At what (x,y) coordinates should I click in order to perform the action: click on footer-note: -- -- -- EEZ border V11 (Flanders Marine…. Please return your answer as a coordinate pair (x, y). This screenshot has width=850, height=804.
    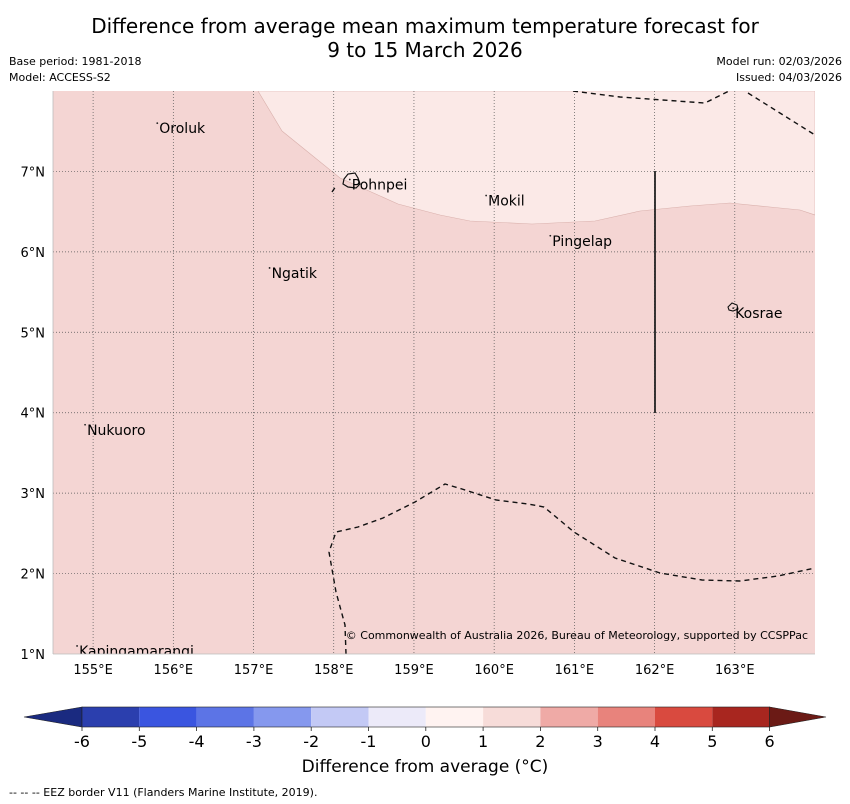
    Looking at the image, I should click on (163, 792).